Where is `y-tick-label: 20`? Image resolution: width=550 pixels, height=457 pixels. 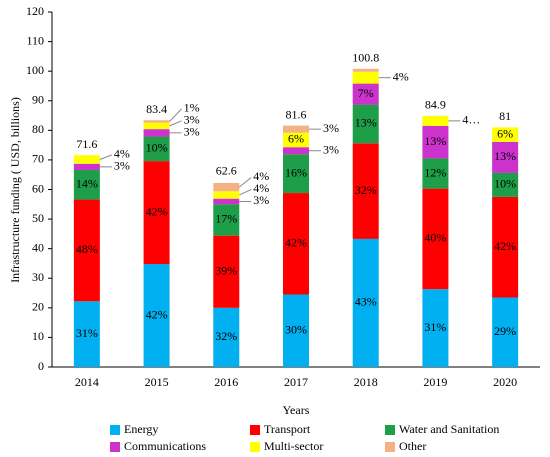 y-tick-label: 20 is located at coordinates (38, 307).